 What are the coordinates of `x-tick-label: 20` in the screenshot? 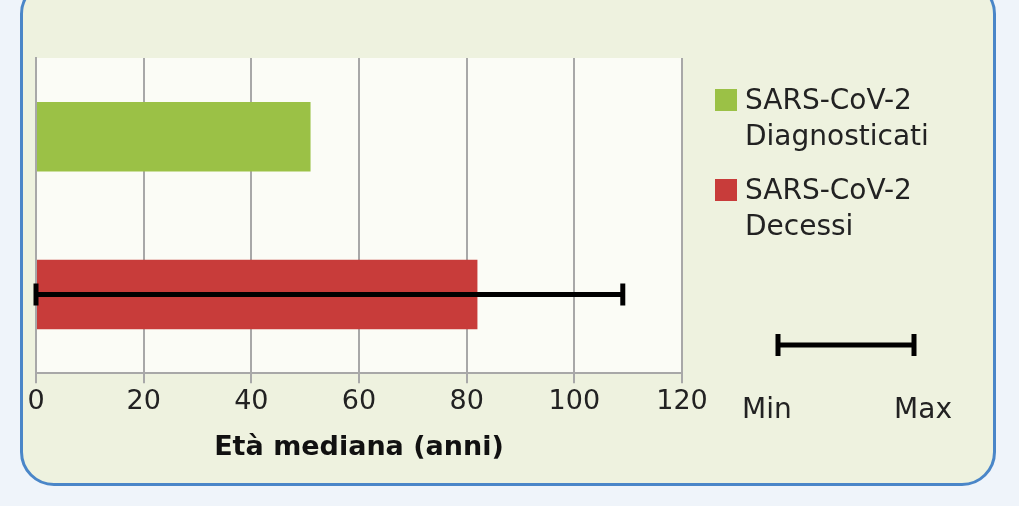 It's located at (143, 400).